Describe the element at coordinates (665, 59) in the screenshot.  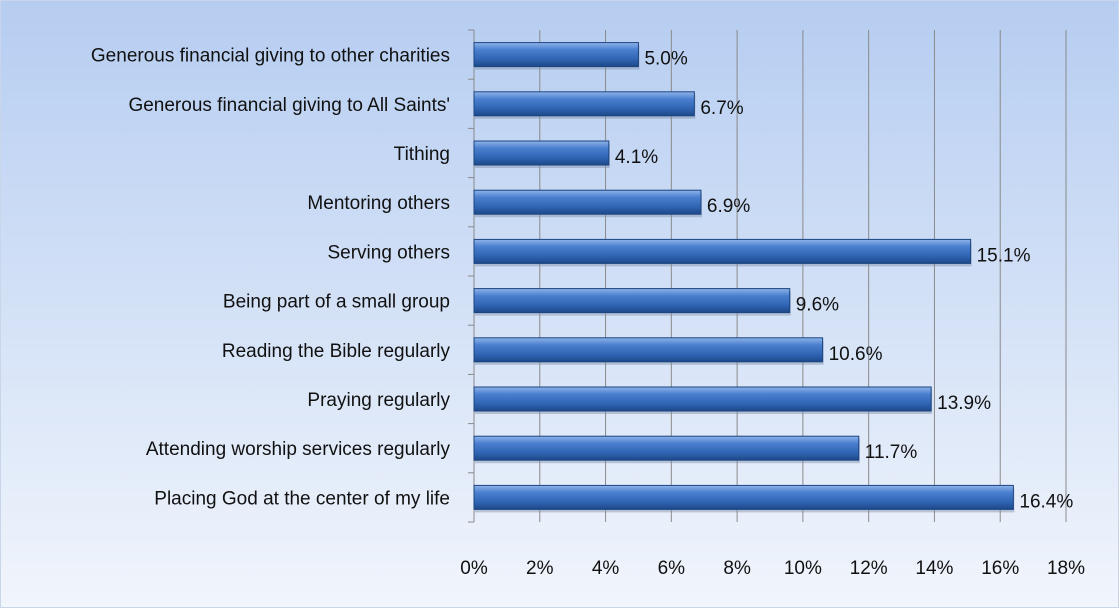
I see `data-label: 5.0%` at that location.